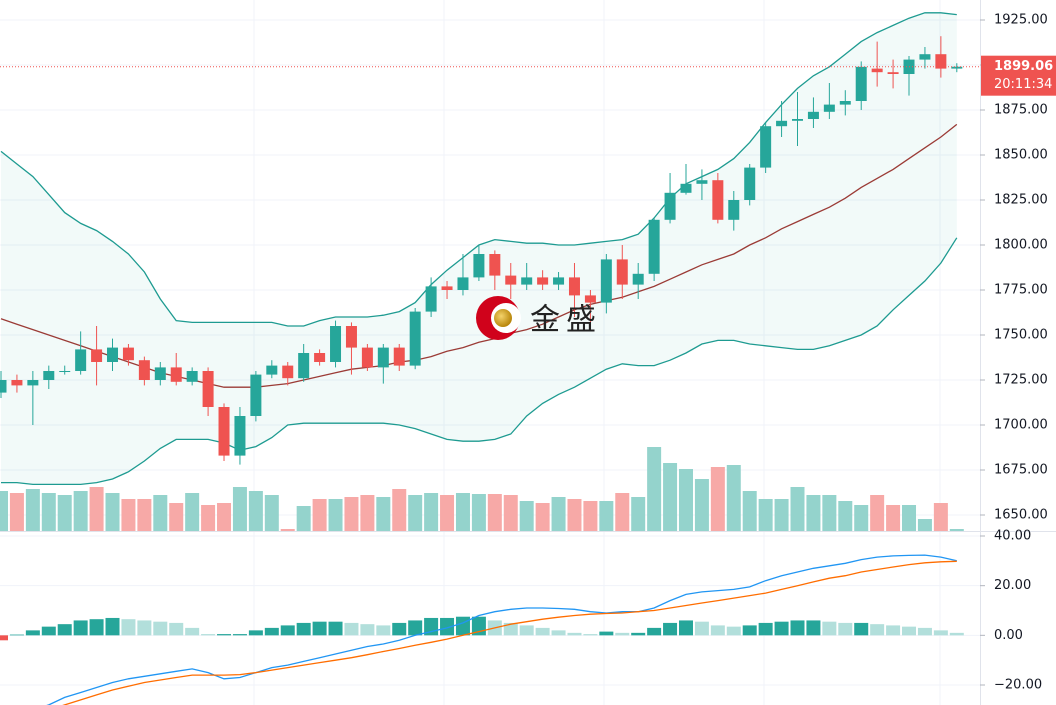 This screenshot has height=705, width=1056. I want to click on last-price-label: 1899.06, so click(1023, 66).